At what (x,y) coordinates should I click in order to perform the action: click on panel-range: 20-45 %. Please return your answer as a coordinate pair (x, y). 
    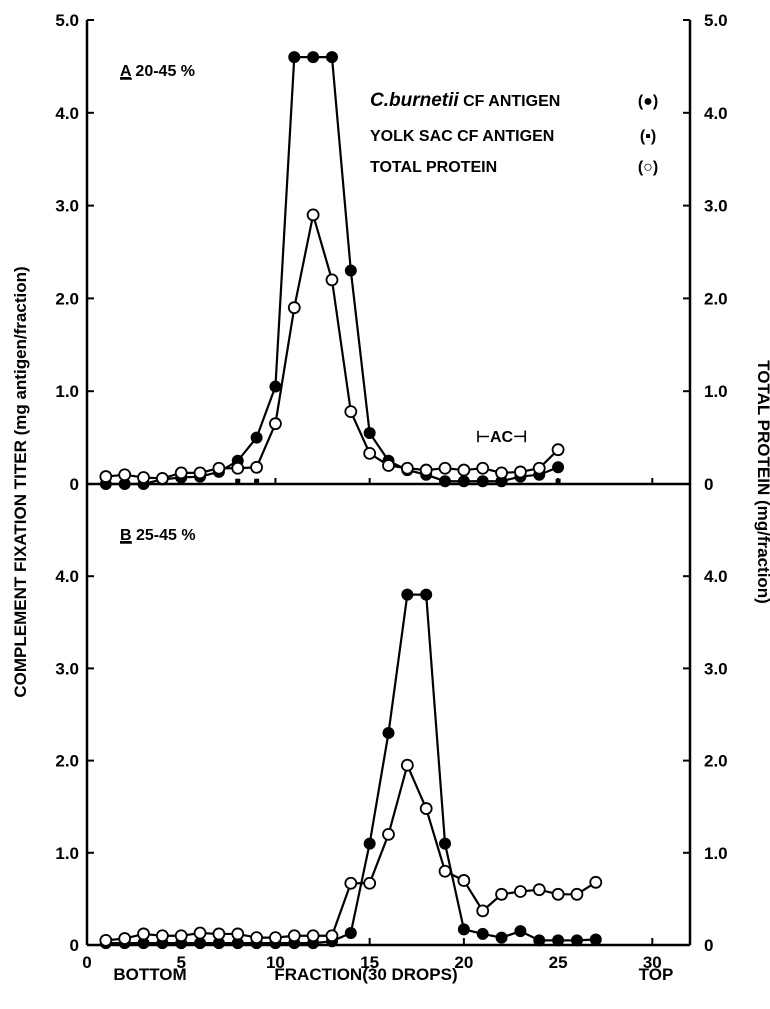
    Looking at the image, I should click on (163, 71).